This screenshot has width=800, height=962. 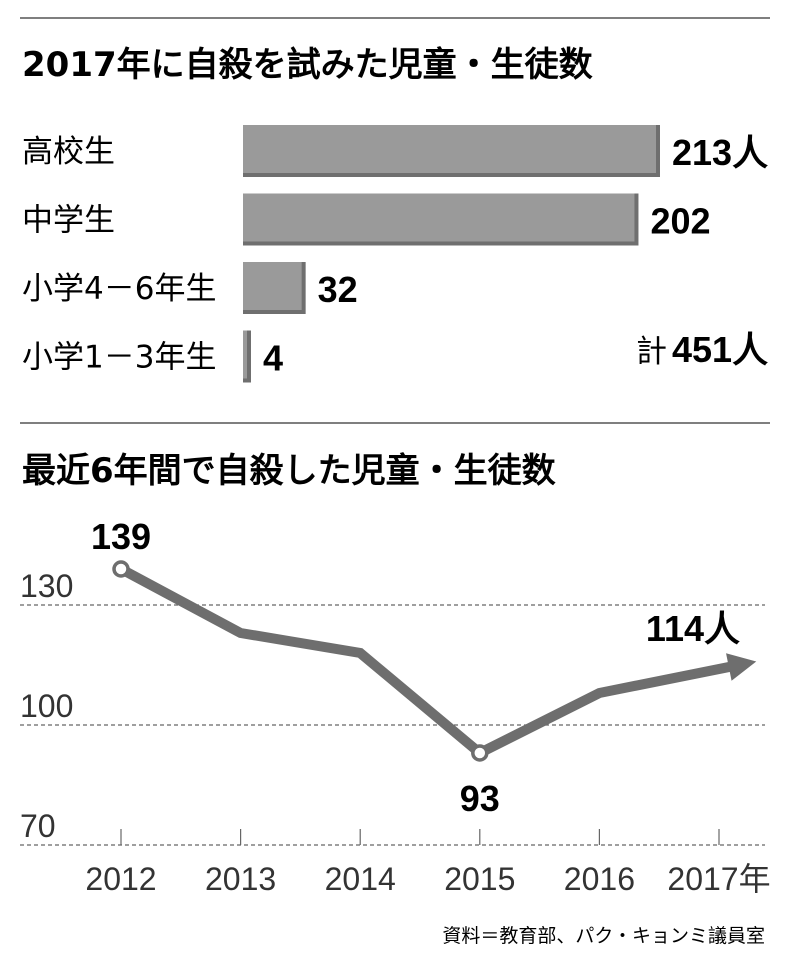 I want to click on x-tick-label: 2015, so click(x=479, y=879).